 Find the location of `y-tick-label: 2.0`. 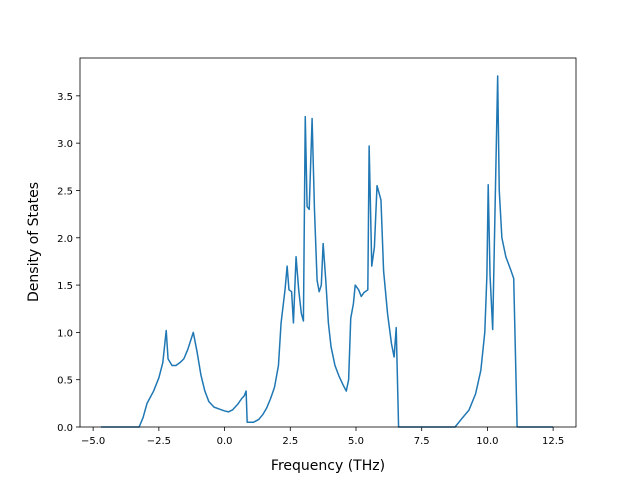

y-tick-label: 2.0 is located at coordinates (65, 239).